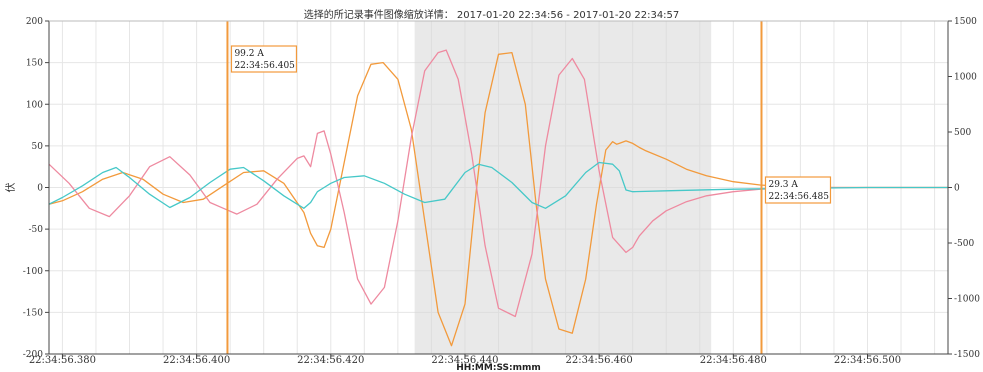 The width and height of the screenshot is (983, 372). I want to click on left-tick-label: 200, so click(34, 22).